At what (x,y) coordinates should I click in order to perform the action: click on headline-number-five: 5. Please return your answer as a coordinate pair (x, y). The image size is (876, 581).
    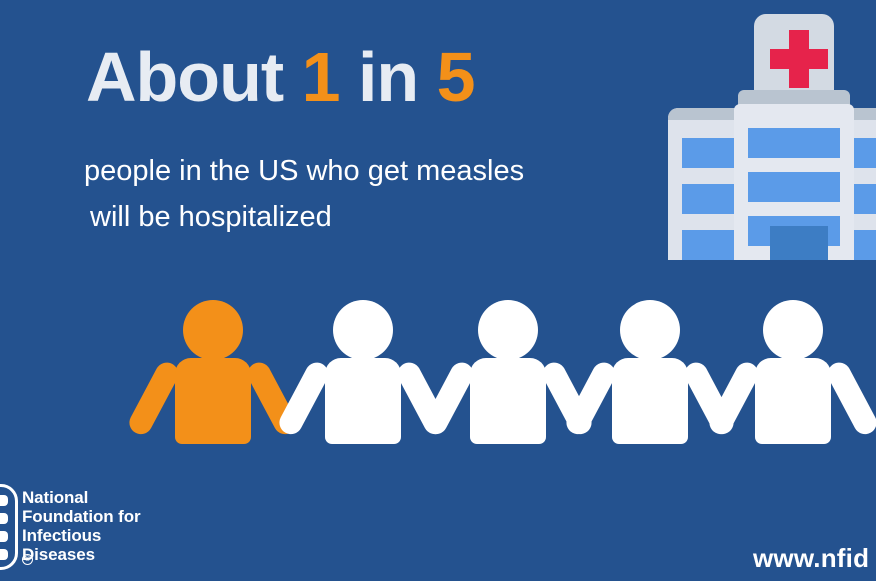
    Looking at the image, I should click on (456, 77).